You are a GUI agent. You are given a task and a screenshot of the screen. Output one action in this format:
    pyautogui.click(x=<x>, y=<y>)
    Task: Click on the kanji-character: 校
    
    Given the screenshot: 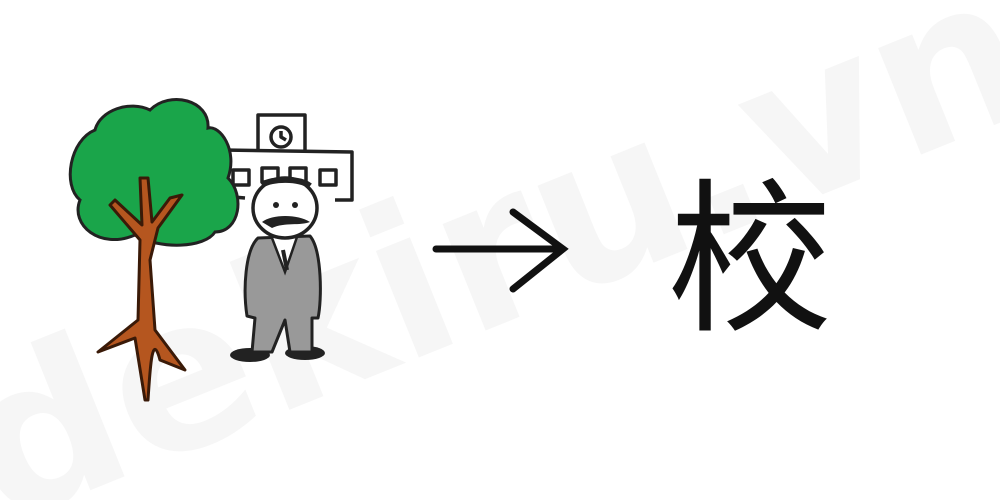 What is the action you would take?
    pyautogui.click(x=750, y=260)
    